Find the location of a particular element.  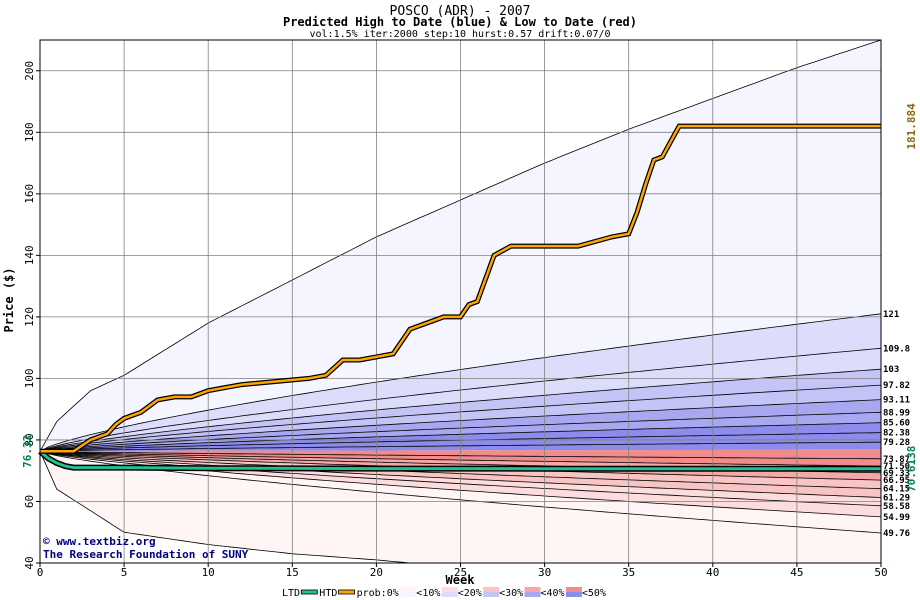

credit-line-2: The Research Foundation of SUNY is located at coordinates (146, 554).